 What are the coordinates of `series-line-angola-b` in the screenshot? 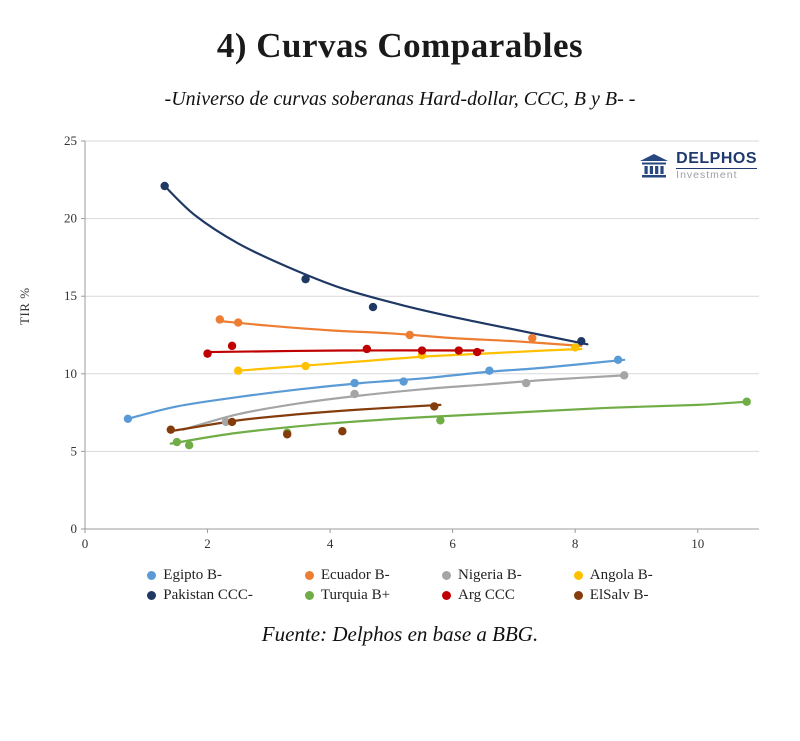 It's located at (410, 359).